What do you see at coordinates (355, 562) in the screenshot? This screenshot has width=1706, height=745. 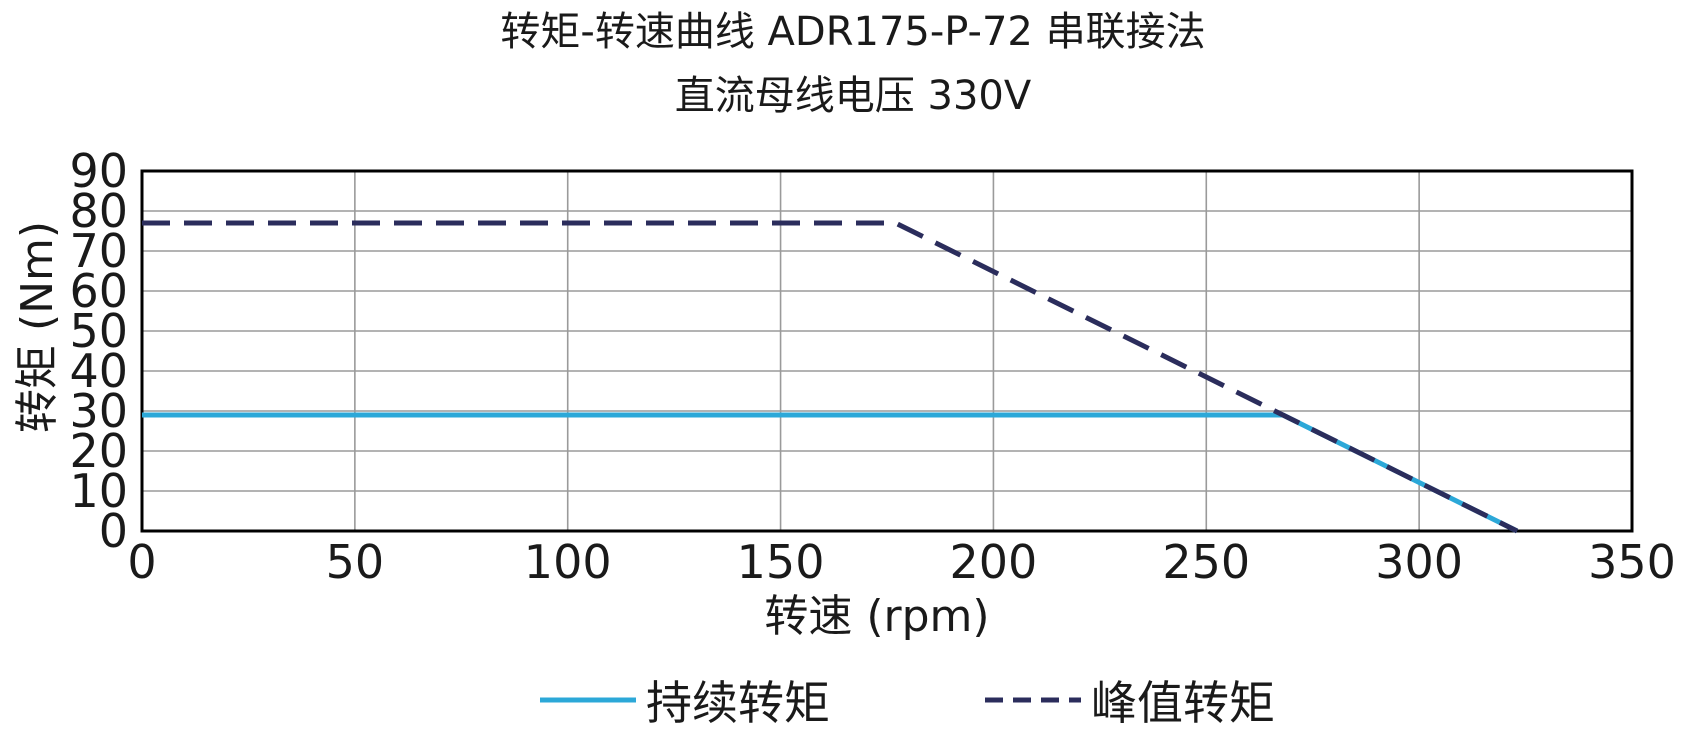 I see `x-tick-label-50: 50` at bounding box center [355, 562].